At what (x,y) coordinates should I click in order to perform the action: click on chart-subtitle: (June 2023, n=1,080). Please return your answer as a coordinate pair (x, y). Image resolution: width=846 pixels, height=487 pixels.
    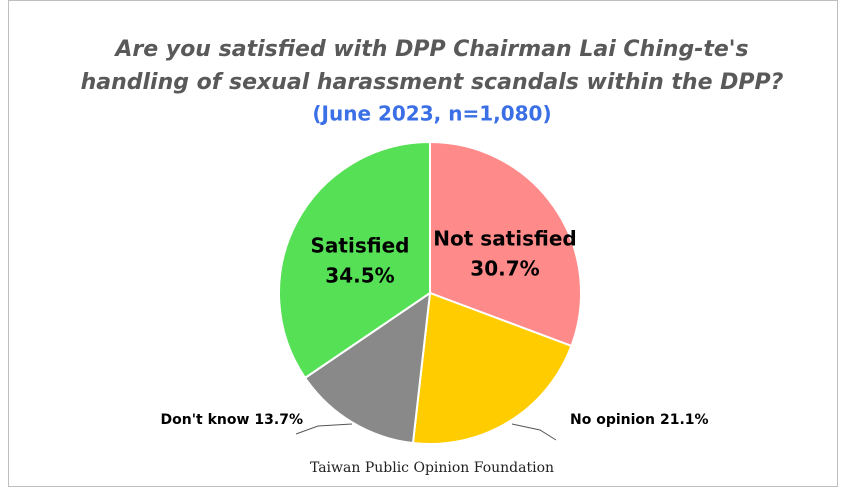
    Looking at the image, I should click on (431, 114).